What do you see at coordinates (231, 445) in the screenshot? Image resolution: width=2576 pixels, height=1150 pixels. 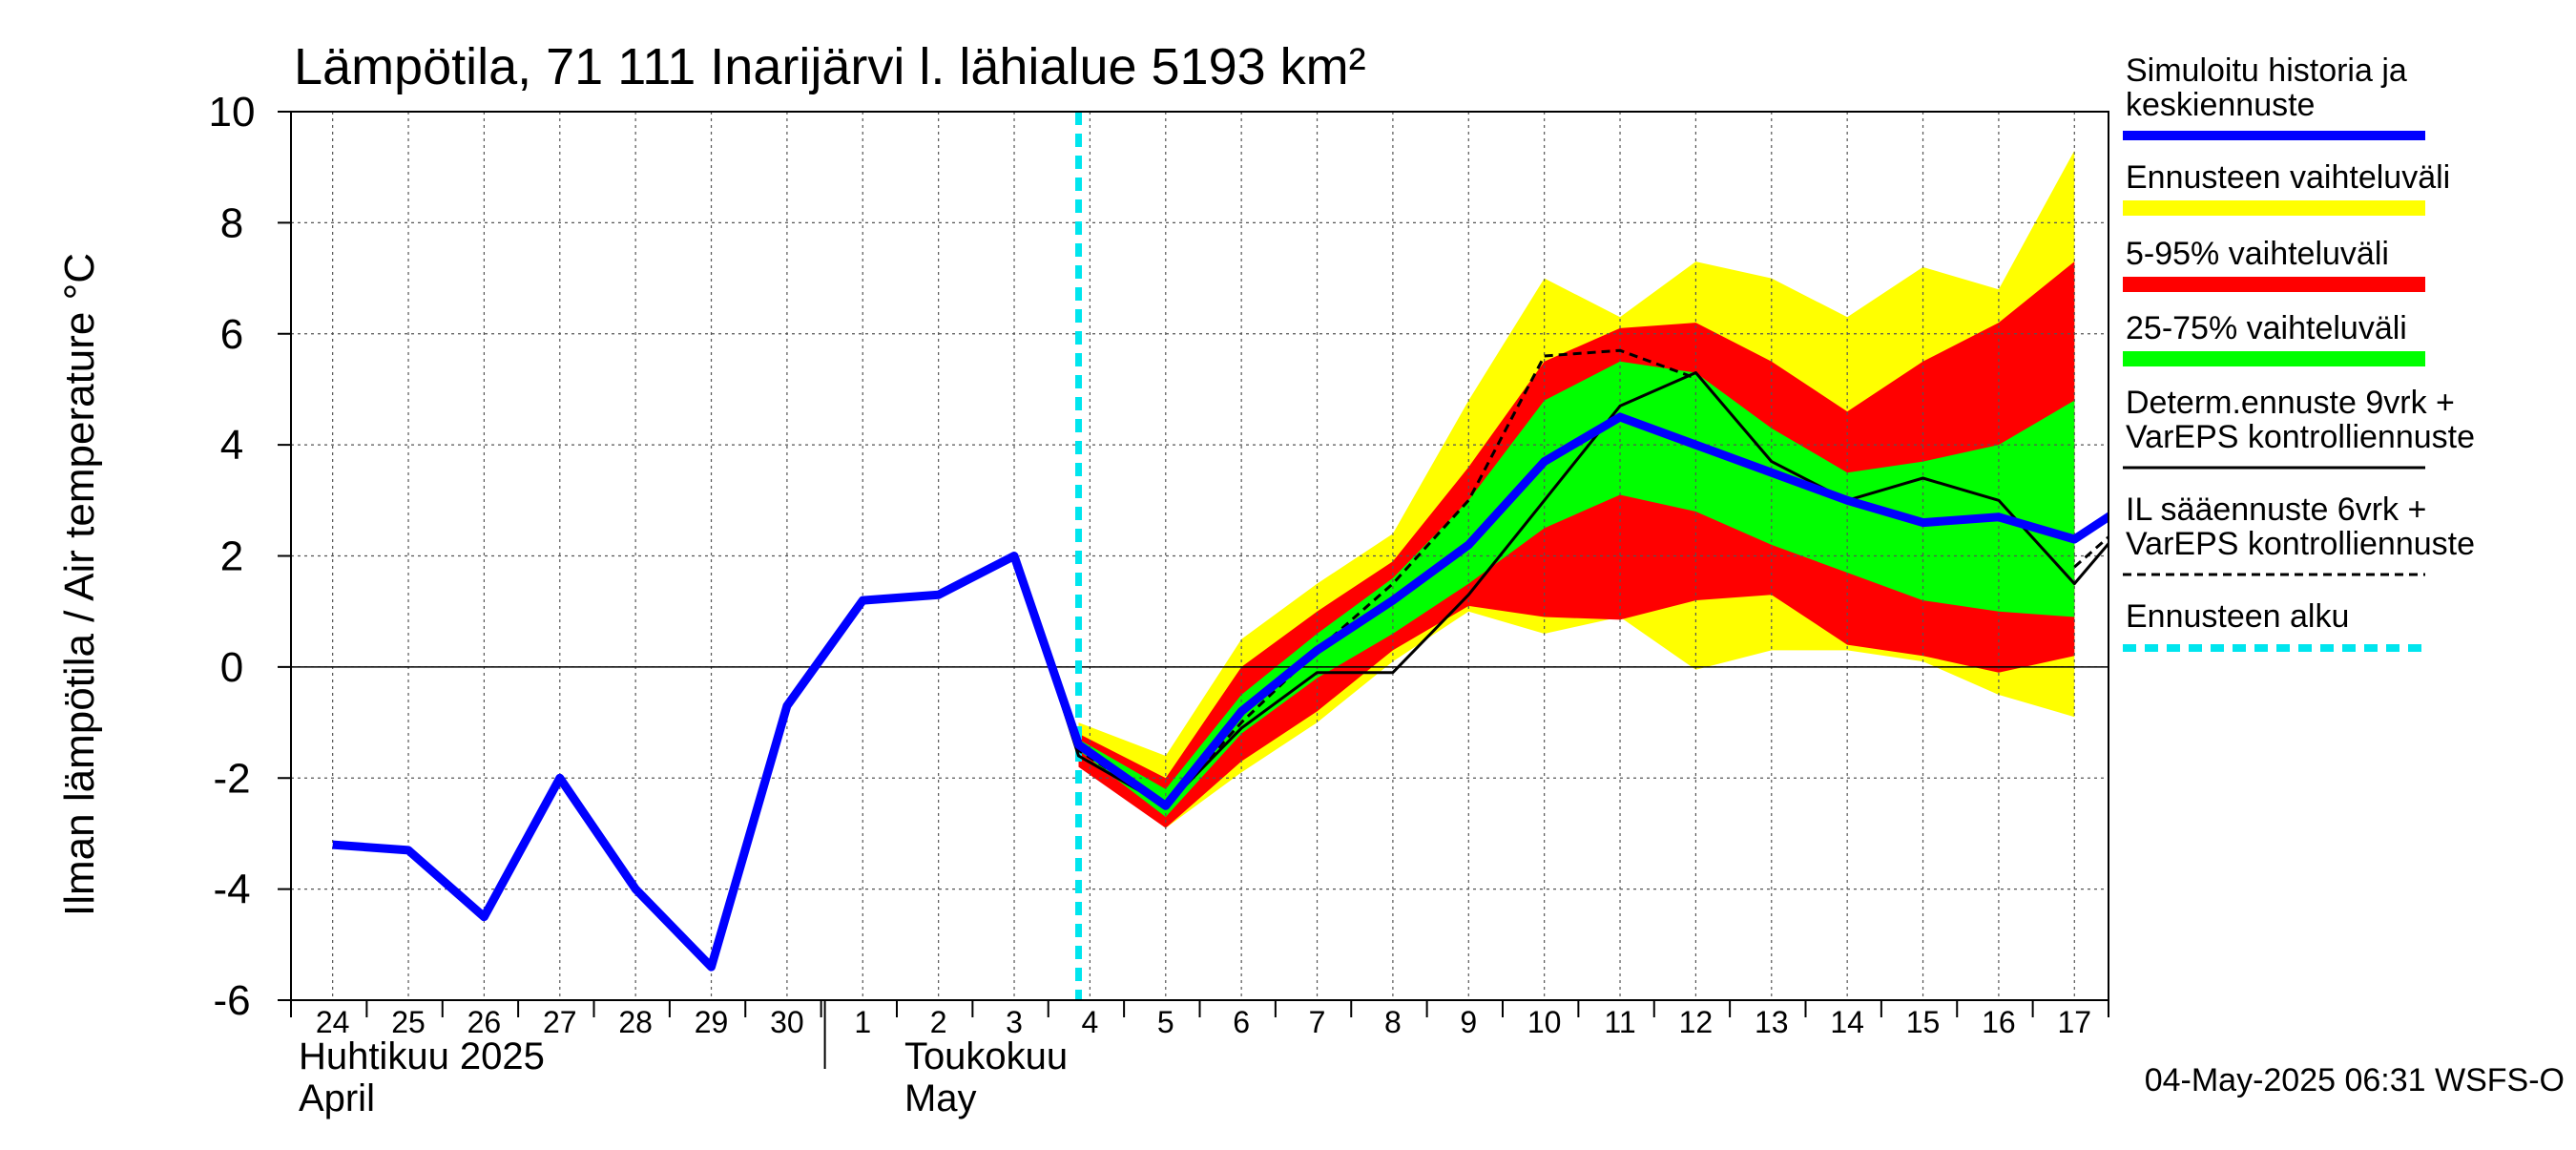 I see `y-tick-label: 4` at bounding box center [231, 445].